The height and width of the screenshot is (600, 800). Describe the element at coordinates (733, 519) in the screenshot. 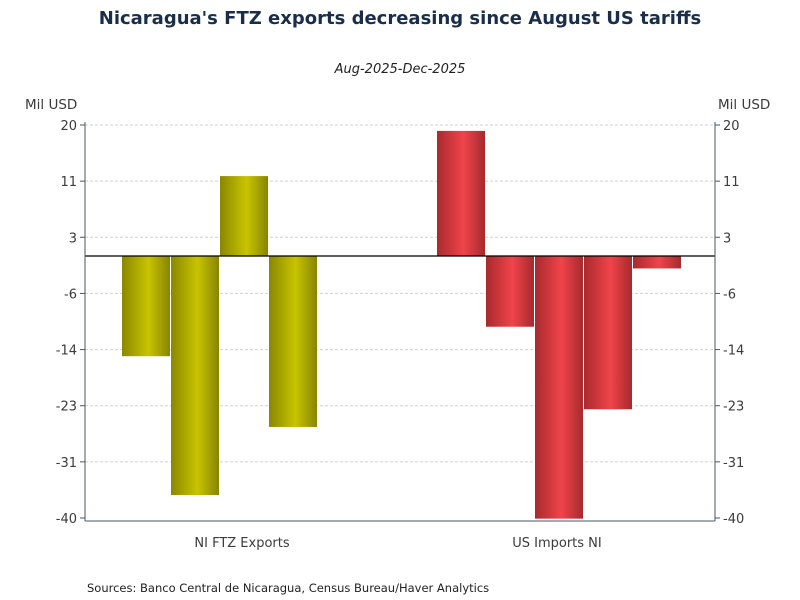

I see `right-tick-label: -40` at that location.